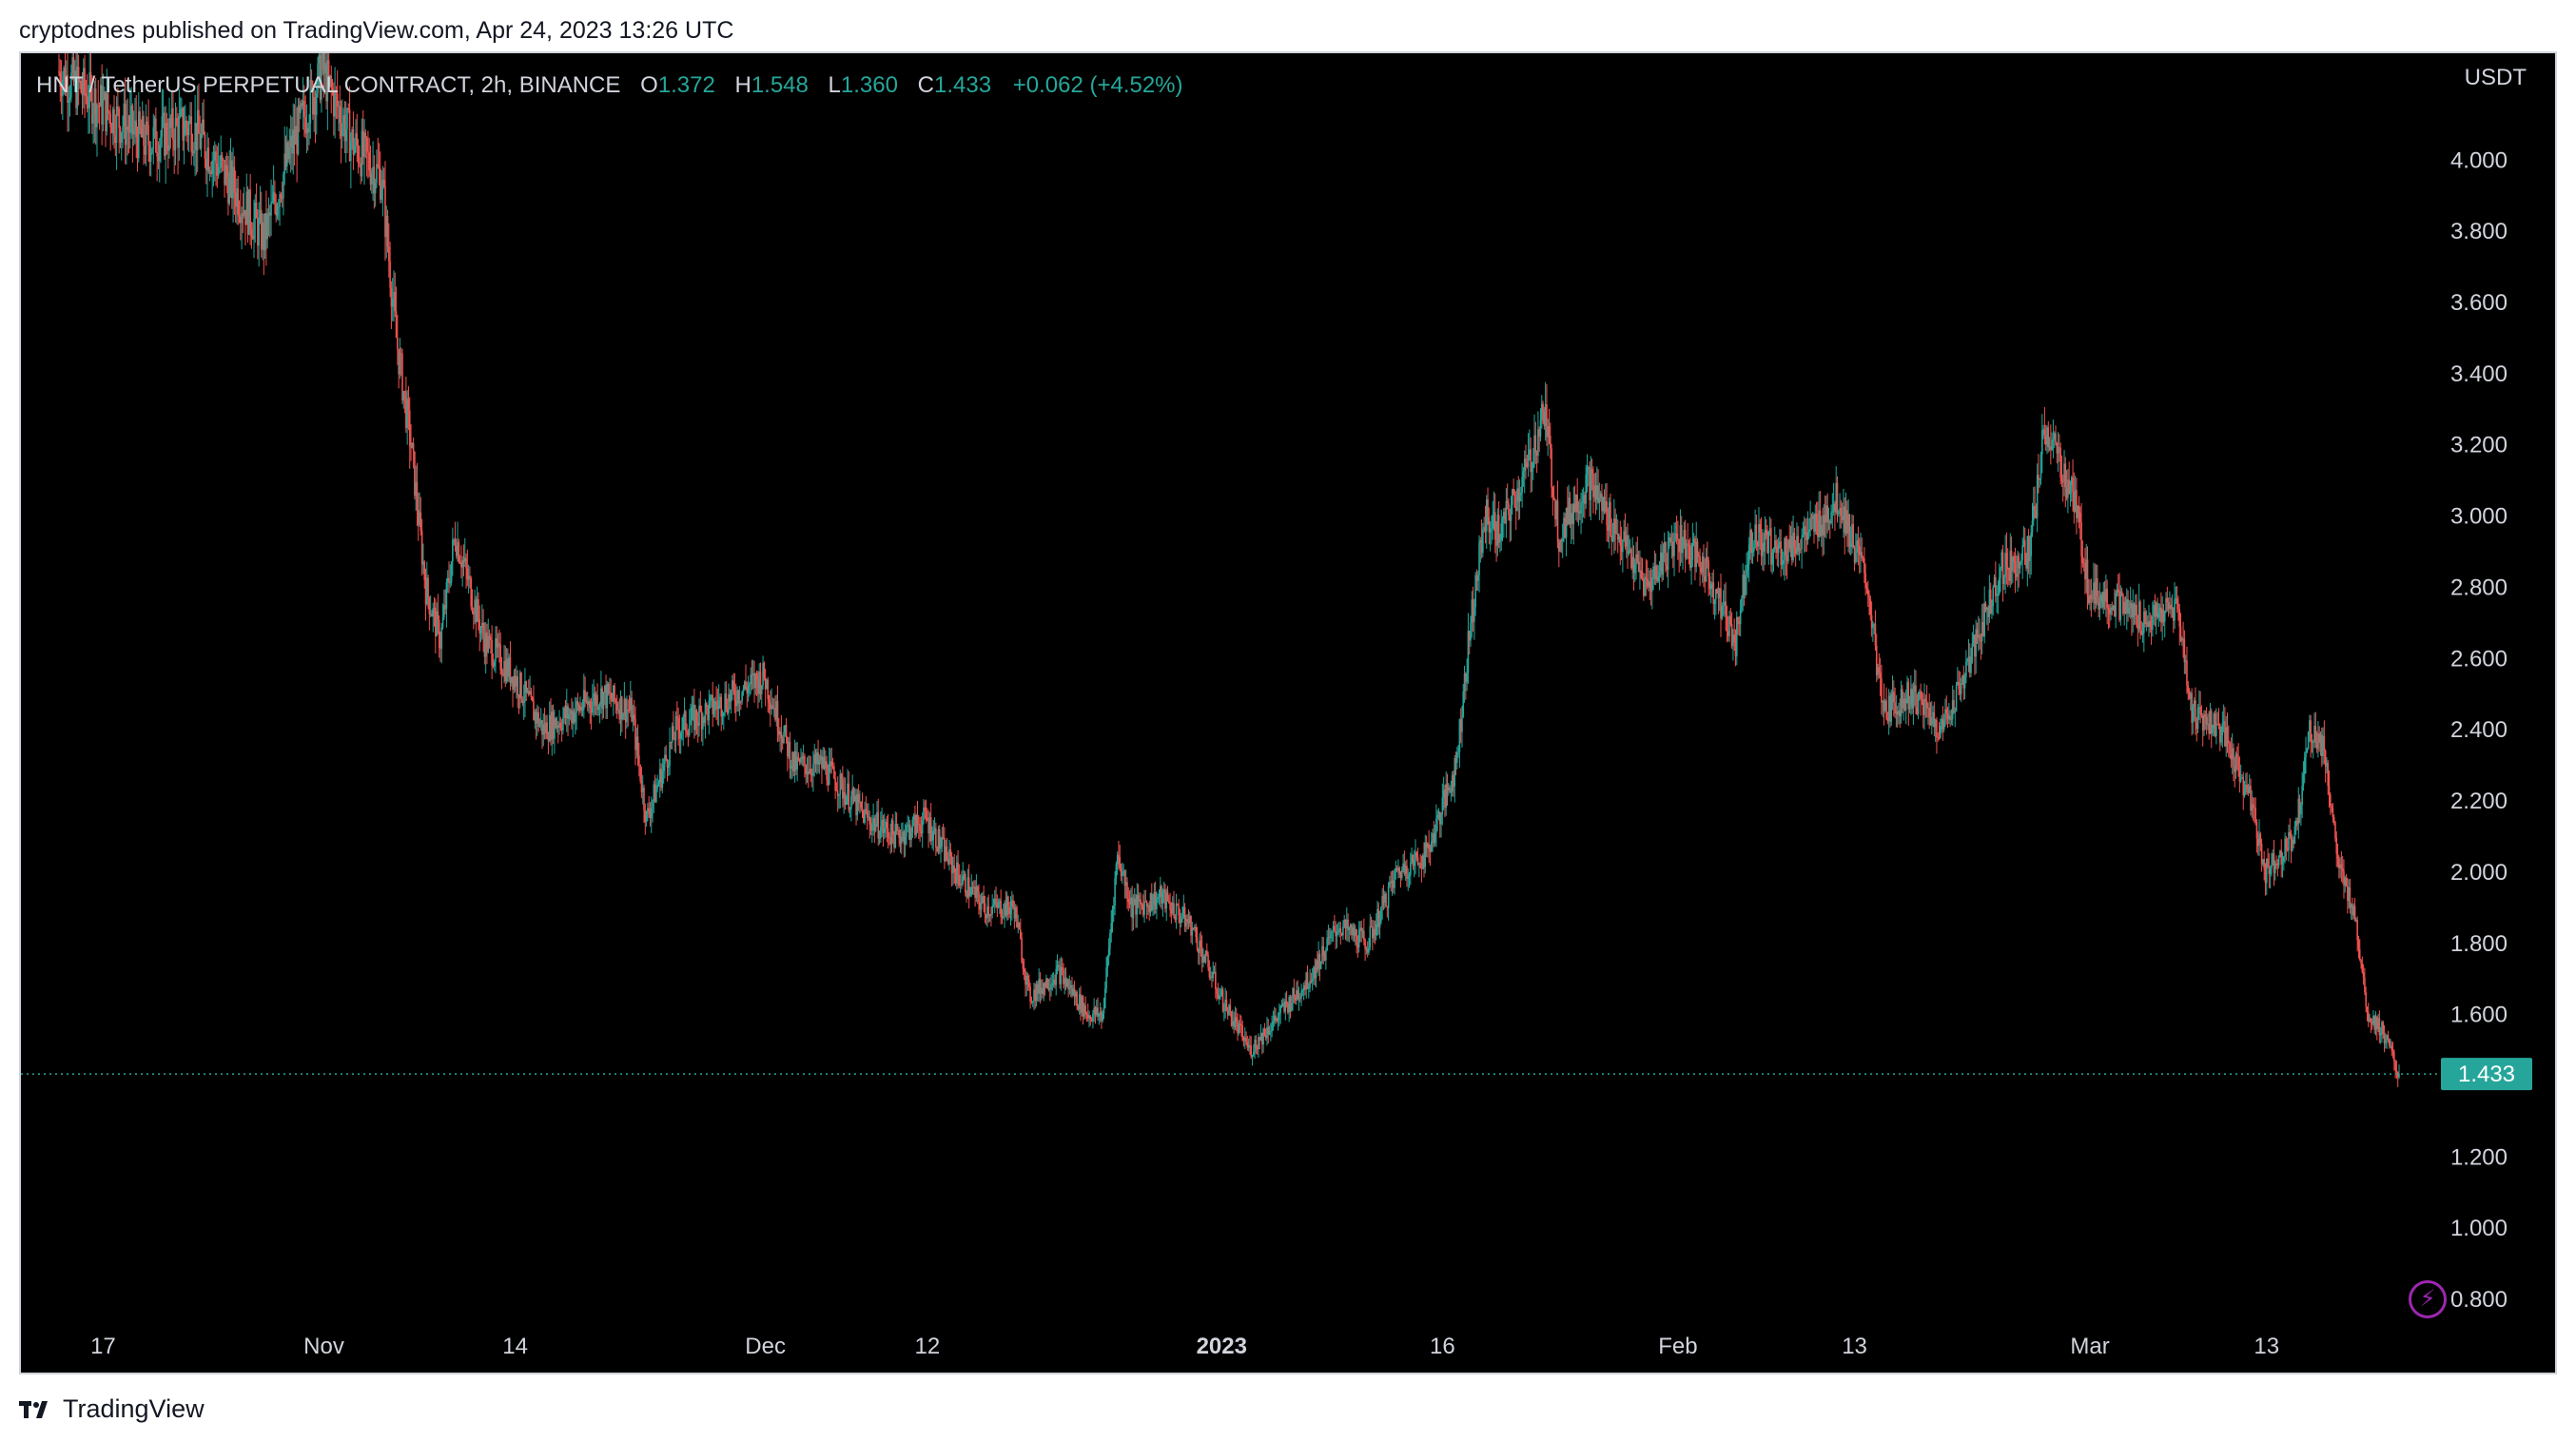 The width and height of the screenshot is (2576, 1442). What do you see at coordinates (2495, 77) in the screenshot?
I see `currency-label: USDT` at bounding box center [2495, 77].